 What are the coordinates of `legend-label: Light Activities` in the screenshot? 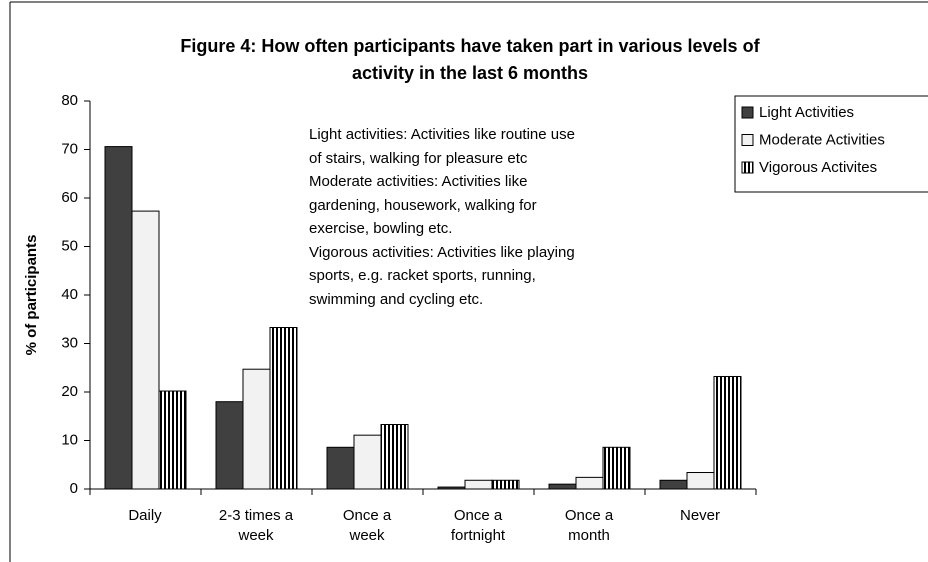 It's located at (806, 112).